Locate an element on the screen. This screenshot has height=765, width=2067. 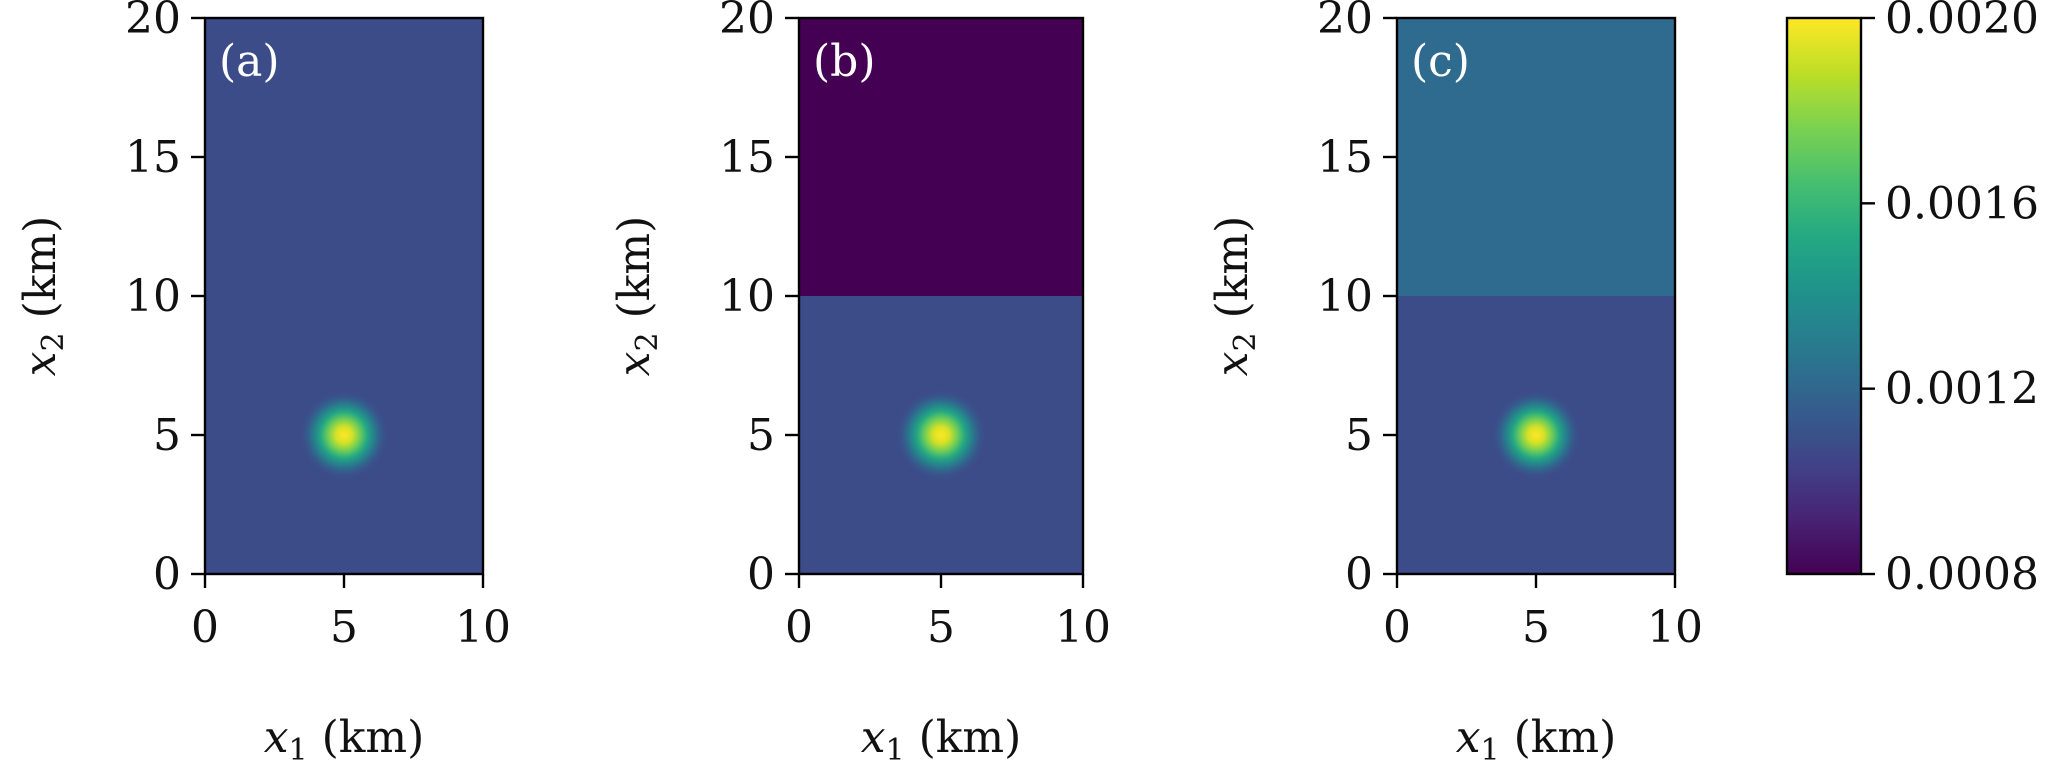
colorbar-frame is located at coordinates (1824, 296).